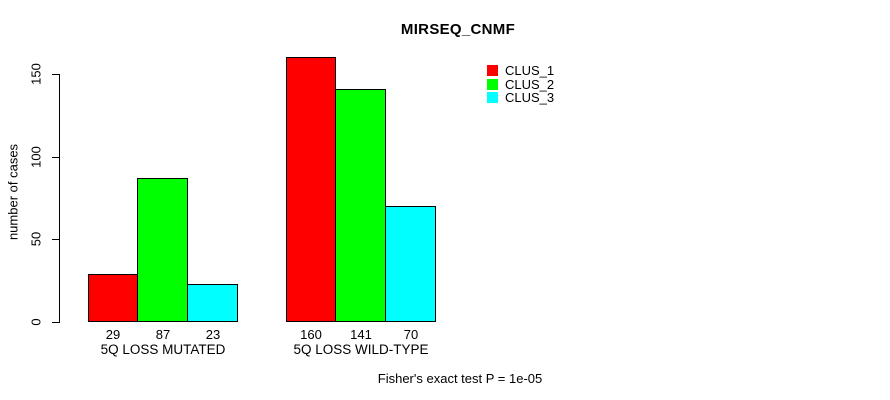  I want to click on legend: CLUS_1 CLUS_2 CLUS_3, so click(520, 84).